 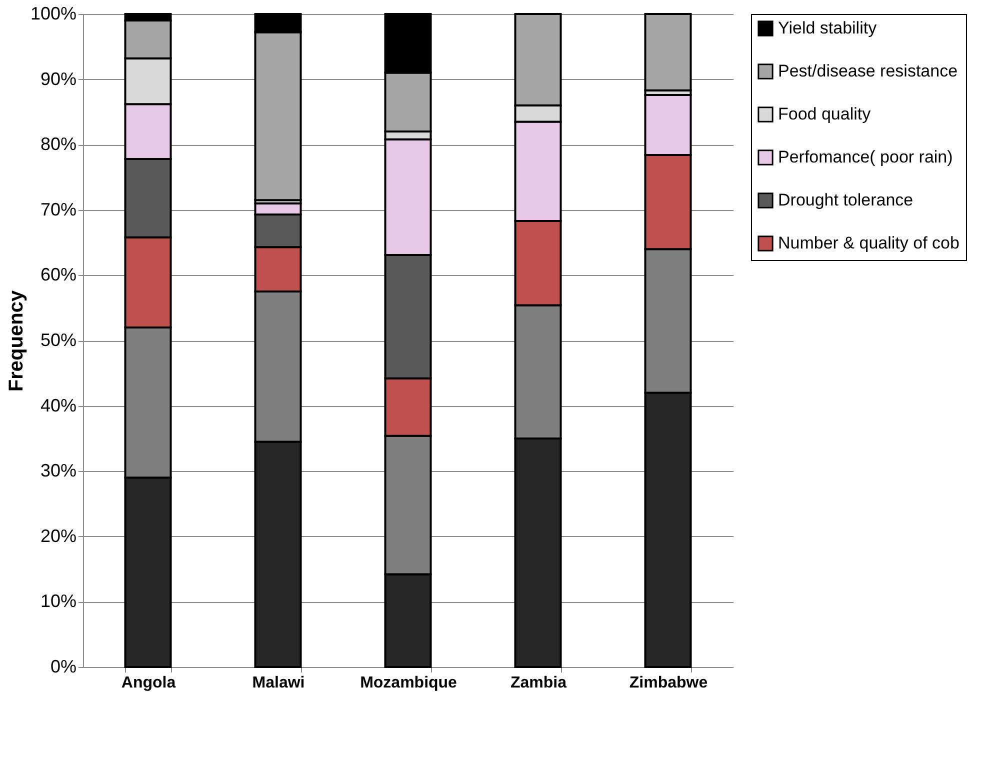 I want to click on x-tick-label: Angola, so click(x=148, y=683).